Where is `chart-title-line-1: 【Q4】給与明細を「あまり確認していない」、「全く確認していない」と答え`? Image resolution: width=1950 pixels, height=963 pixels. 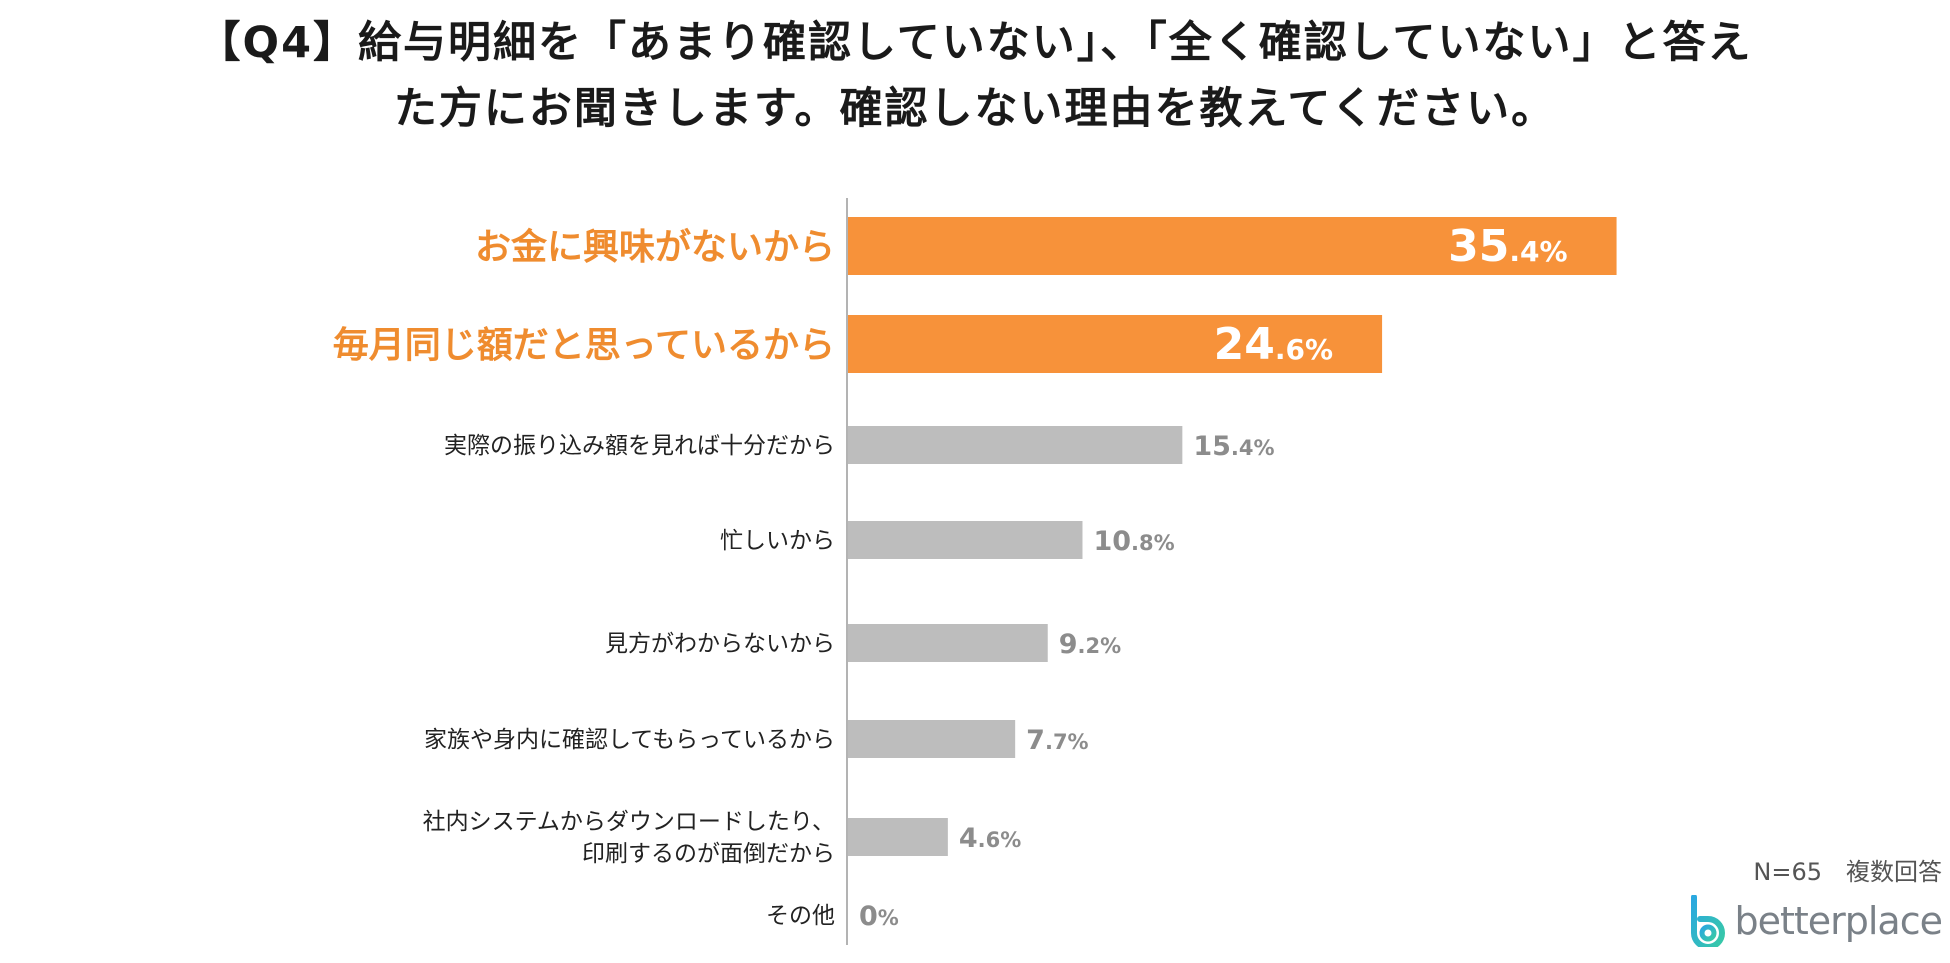 chart-title-line-1: 【Q4】給与明細を「あまり確認していない」、「全く確認していない」と答え is located at coordinates (975, 43).